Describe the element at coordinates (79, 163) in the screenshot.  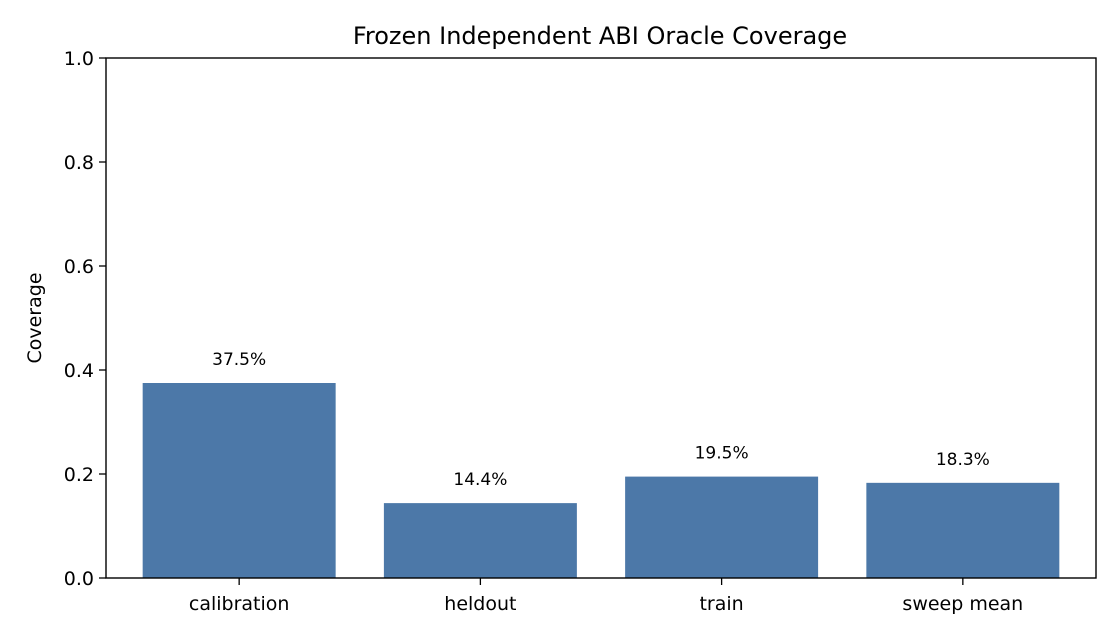
I see `y-tick-label: 0.8` at that location.